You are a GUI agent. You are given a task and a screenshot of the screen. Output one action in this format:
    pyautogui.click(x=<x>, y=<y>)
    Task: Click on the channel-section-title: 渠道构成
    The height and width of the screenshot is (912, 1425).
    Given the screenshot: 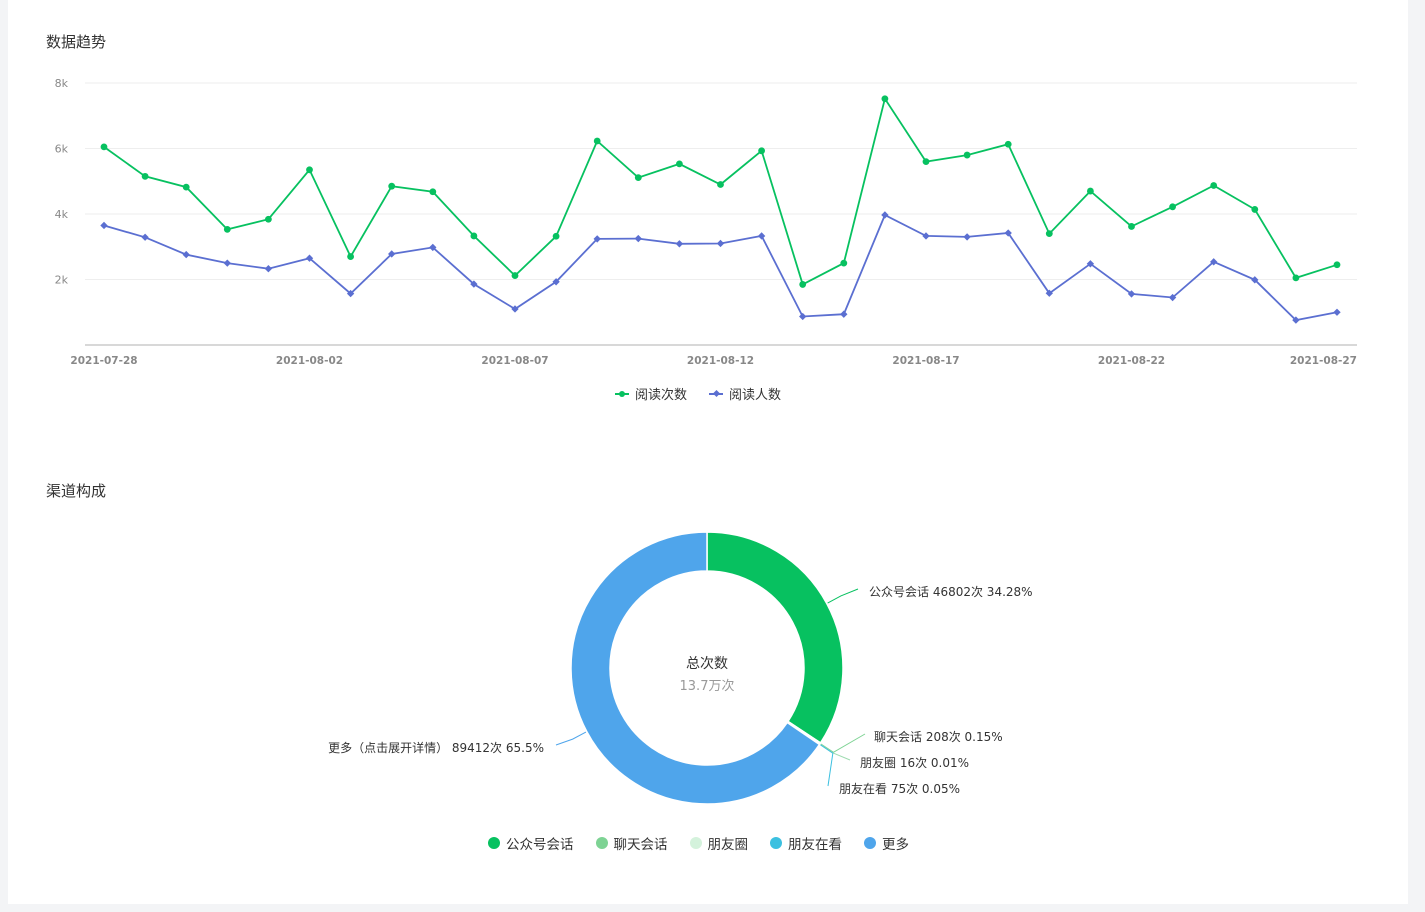 What is the action you would take?
    pyautogui.click(x=76, y=491)
    